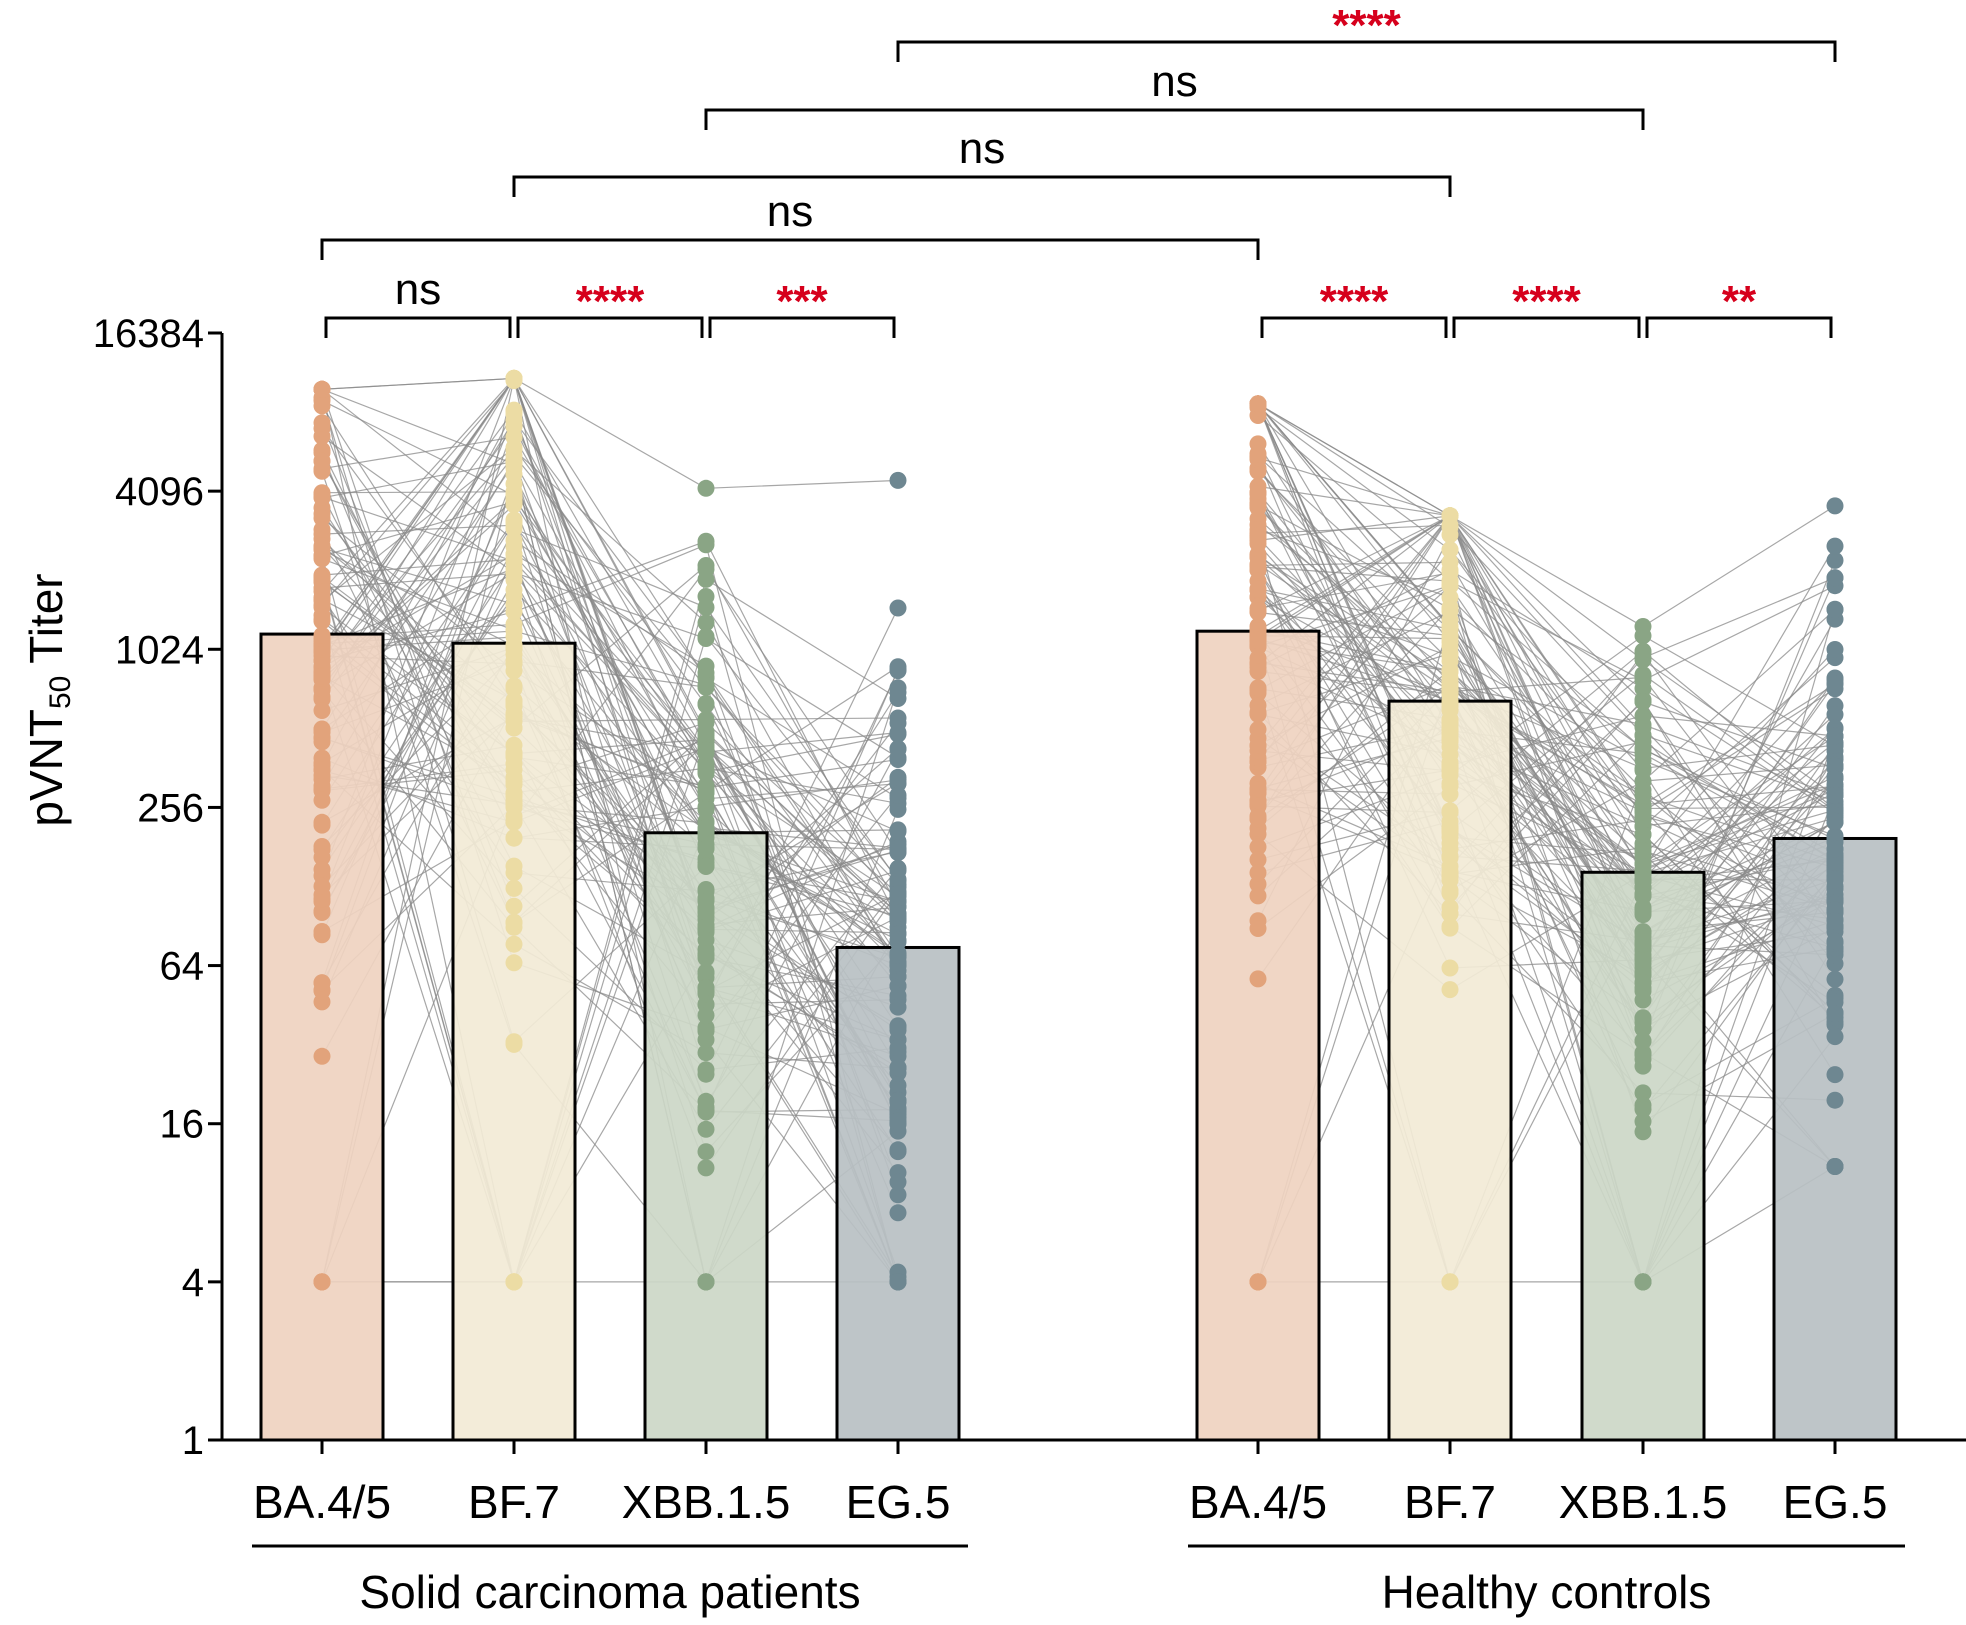 This screenshot has height=1625, width=1966. What do you see at coordinates (1547, 1592) in the screenshot?
I see `group-label: Healthy controls` at bounding box center [1547, 1592].